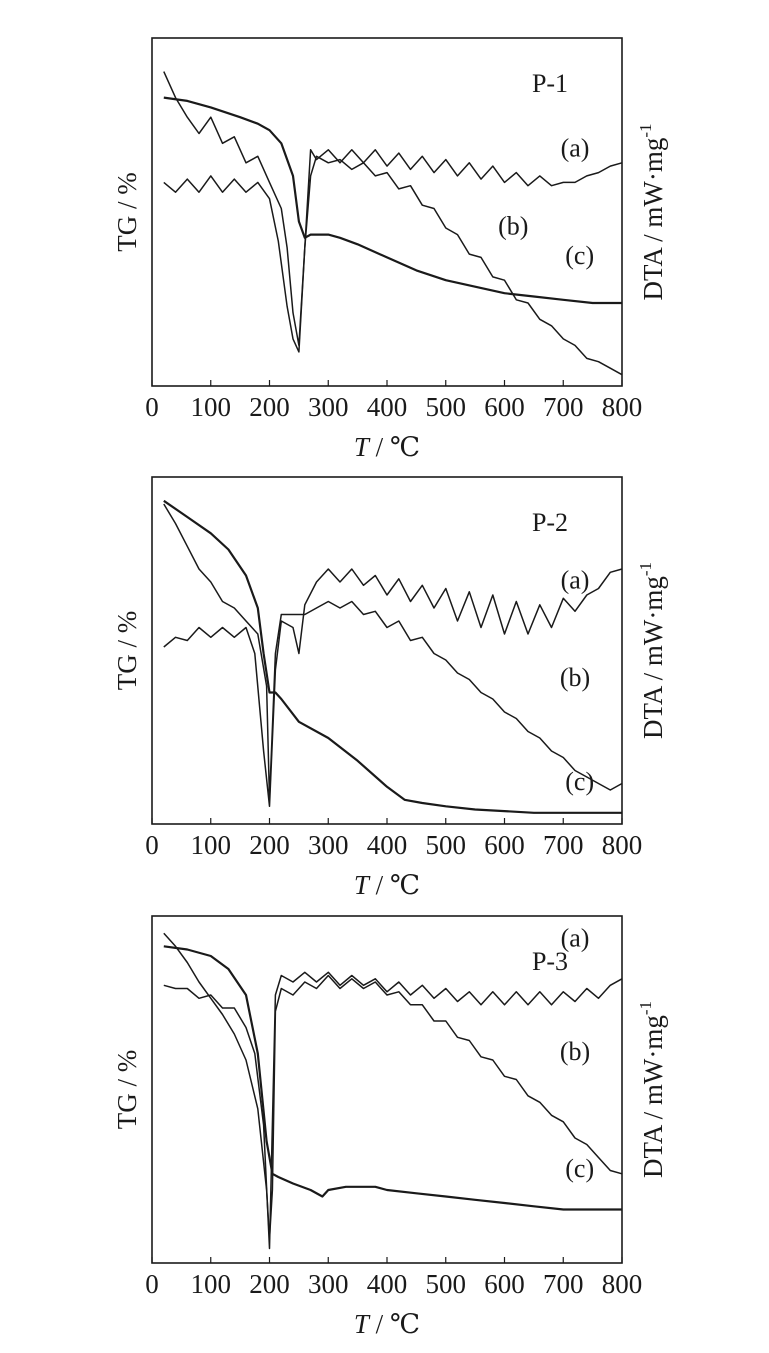  What do you see at coordinates (550, 83) in the screenshot?
I see `panel-label: P-1` at bounding box center [550, 83].